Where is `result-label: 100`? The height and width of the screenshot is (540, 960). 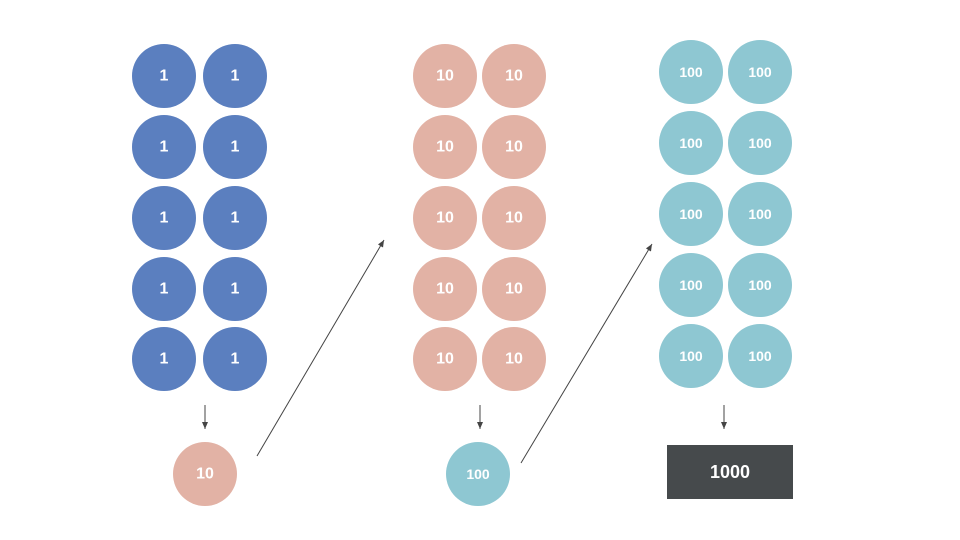
result-label: 100 is located at coordinates (478, 474).